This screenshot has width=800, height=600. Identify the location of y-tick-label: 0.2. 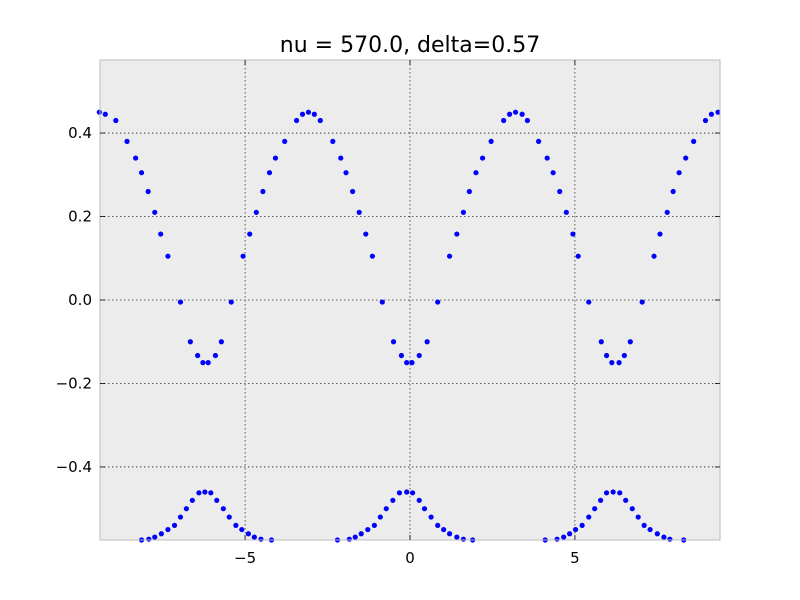
(80, 217).